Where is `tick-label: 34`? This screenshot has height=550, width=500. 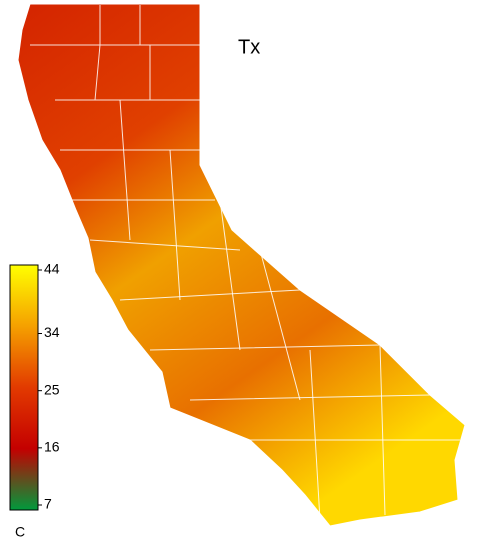
tick-label: 34 is located at coordinates (52, 332).